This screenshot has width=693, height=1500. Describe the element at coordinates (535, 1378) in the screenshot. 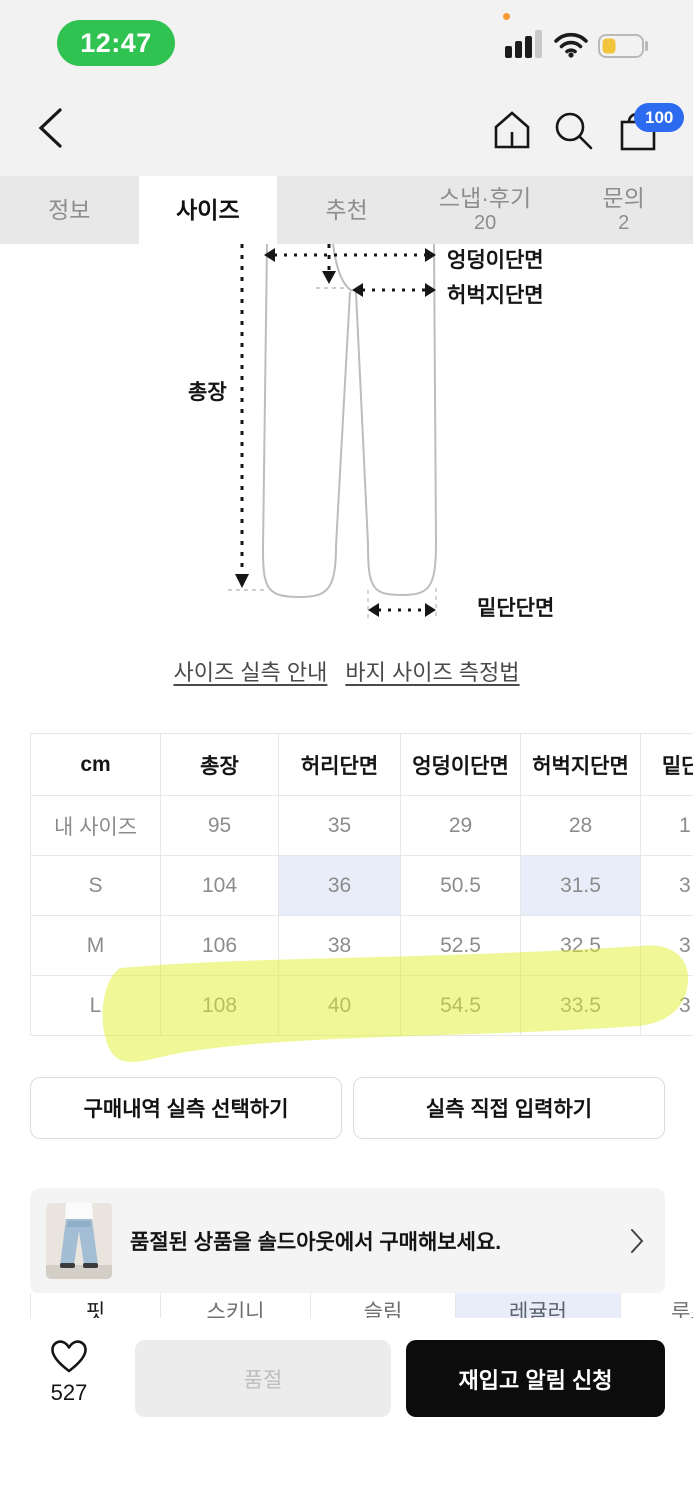

I see `restock-alert-button: 재입고 알림 신청` at that location.